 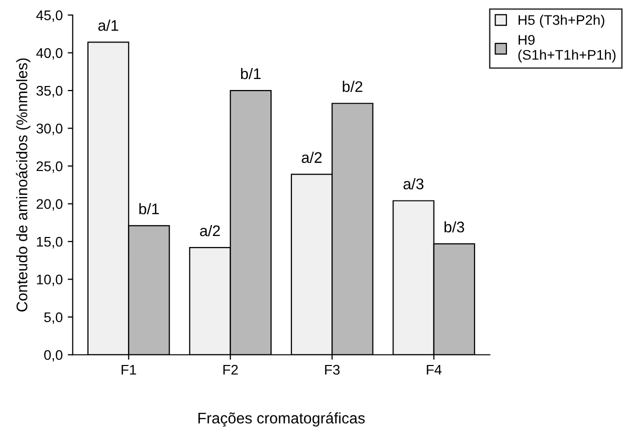 What do you see at coordinates (49, 92) in the screenshot?
I see `y-tick-label: 35,0` at bounding box center [49, 92].